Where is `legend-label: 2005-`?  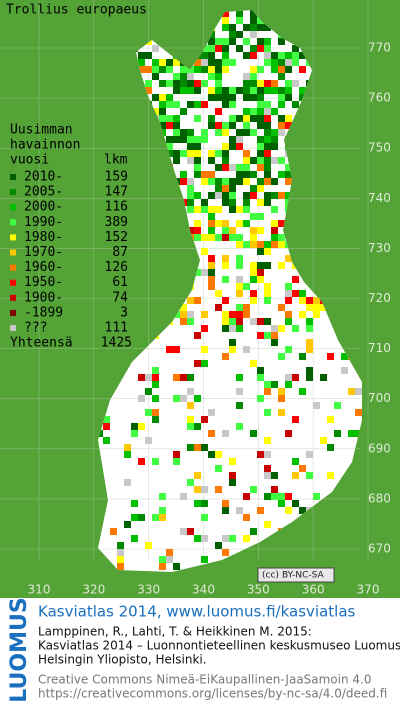
legend-label: 2005- is located at coordinates (43, 192).